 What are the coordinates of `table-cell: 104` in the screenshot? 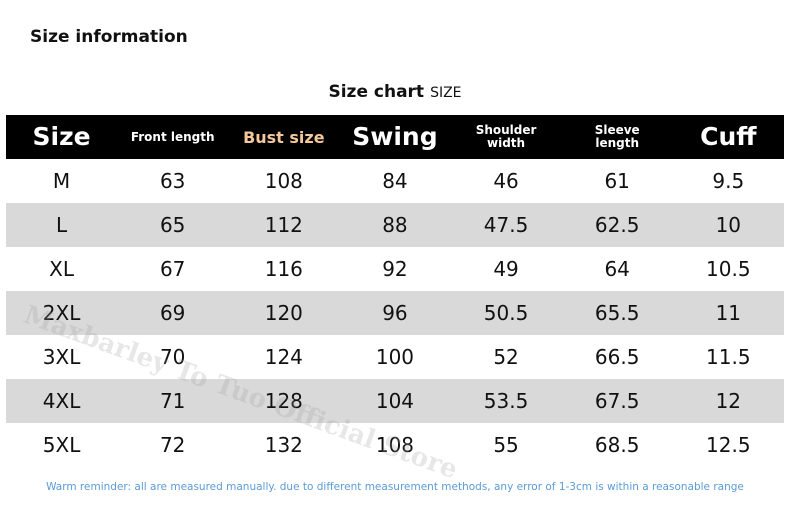 It's located at (395, 401).